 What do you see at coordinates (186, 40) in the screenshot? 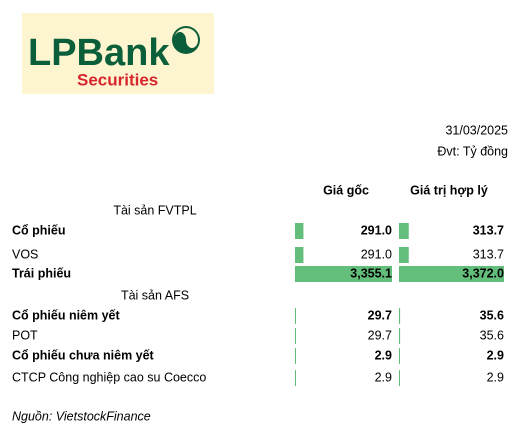
I see `logo-icon` at bounding box center [186, 40].